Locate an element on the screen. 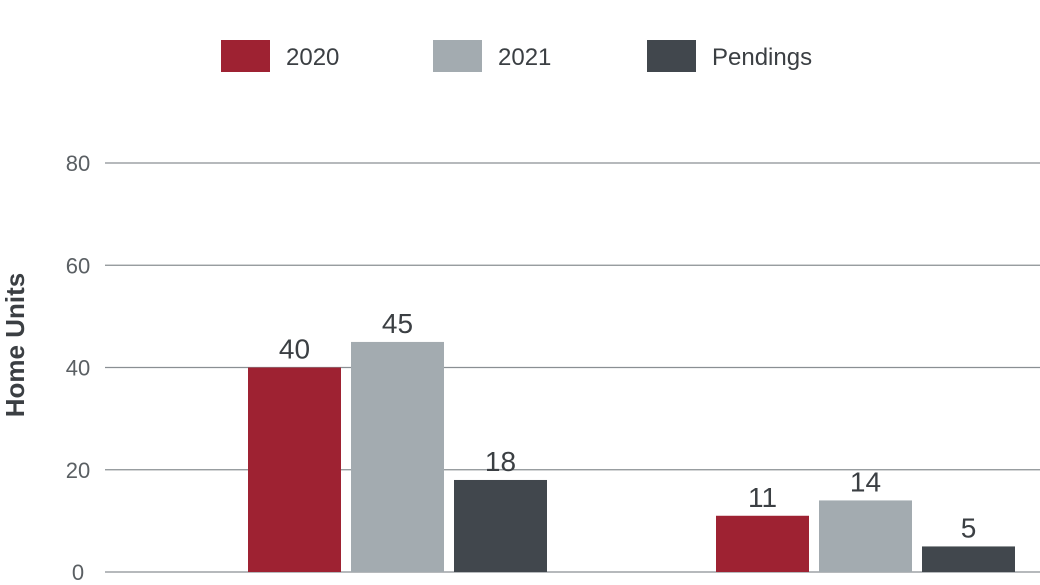 The height and width of the screenshot is (585, 1040). y-tick-label: 0 is located at coordinates (78, 572).